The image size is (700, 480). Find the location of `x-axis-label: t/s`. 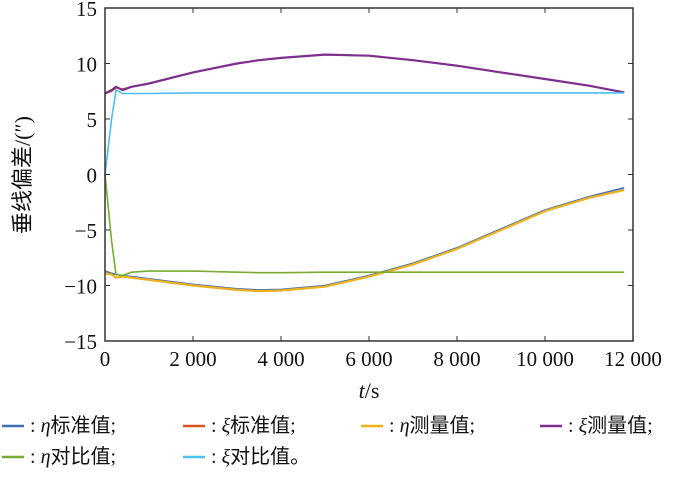

x-axis-label: t/s is located at coordinates (369, 390).